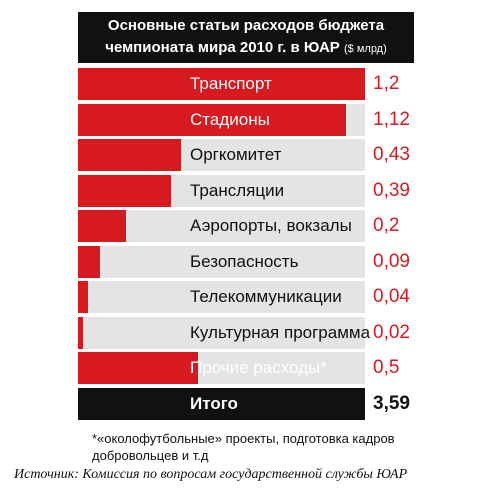  What do you see at coordinates (246, 25) in the screenshot?
I see `chart-title-line1: Основные статьи расходов бюджета` at bounding box center [246, 25].